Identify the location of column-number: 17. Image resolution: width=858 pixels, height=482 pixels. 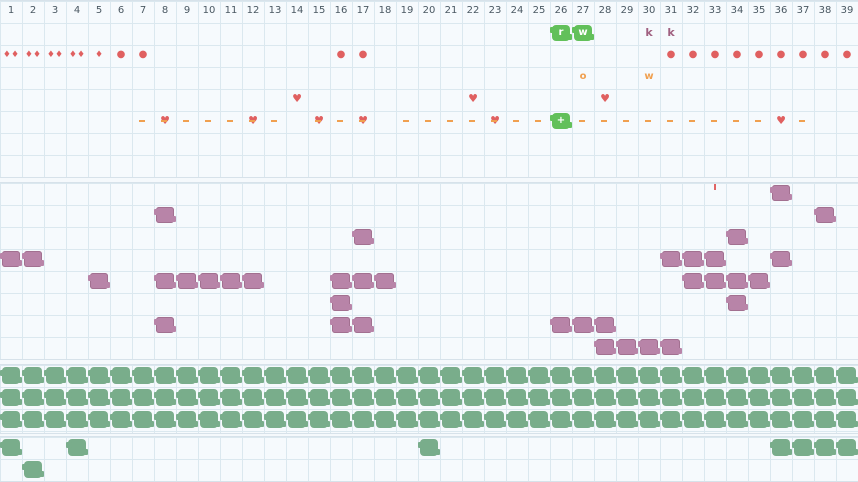
(363, 10).